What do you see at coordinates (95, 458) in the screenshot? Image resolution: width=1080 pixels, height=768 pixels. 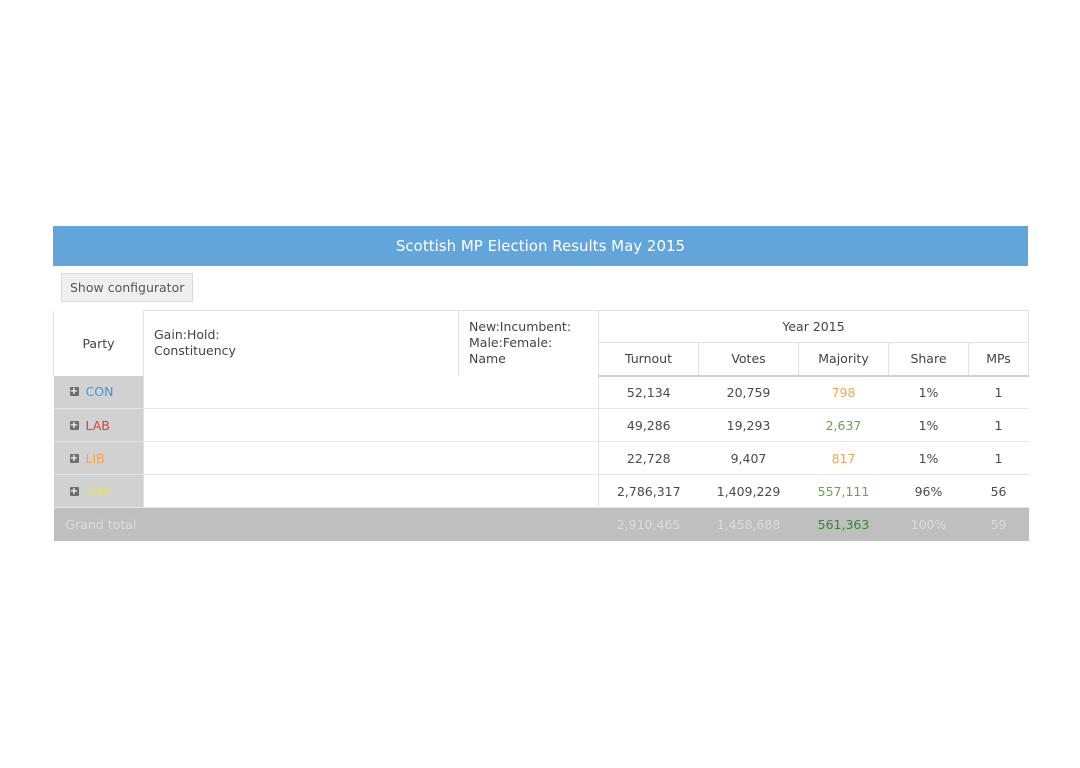 I see `party-label: LIB` at bounding box center [95, 458].